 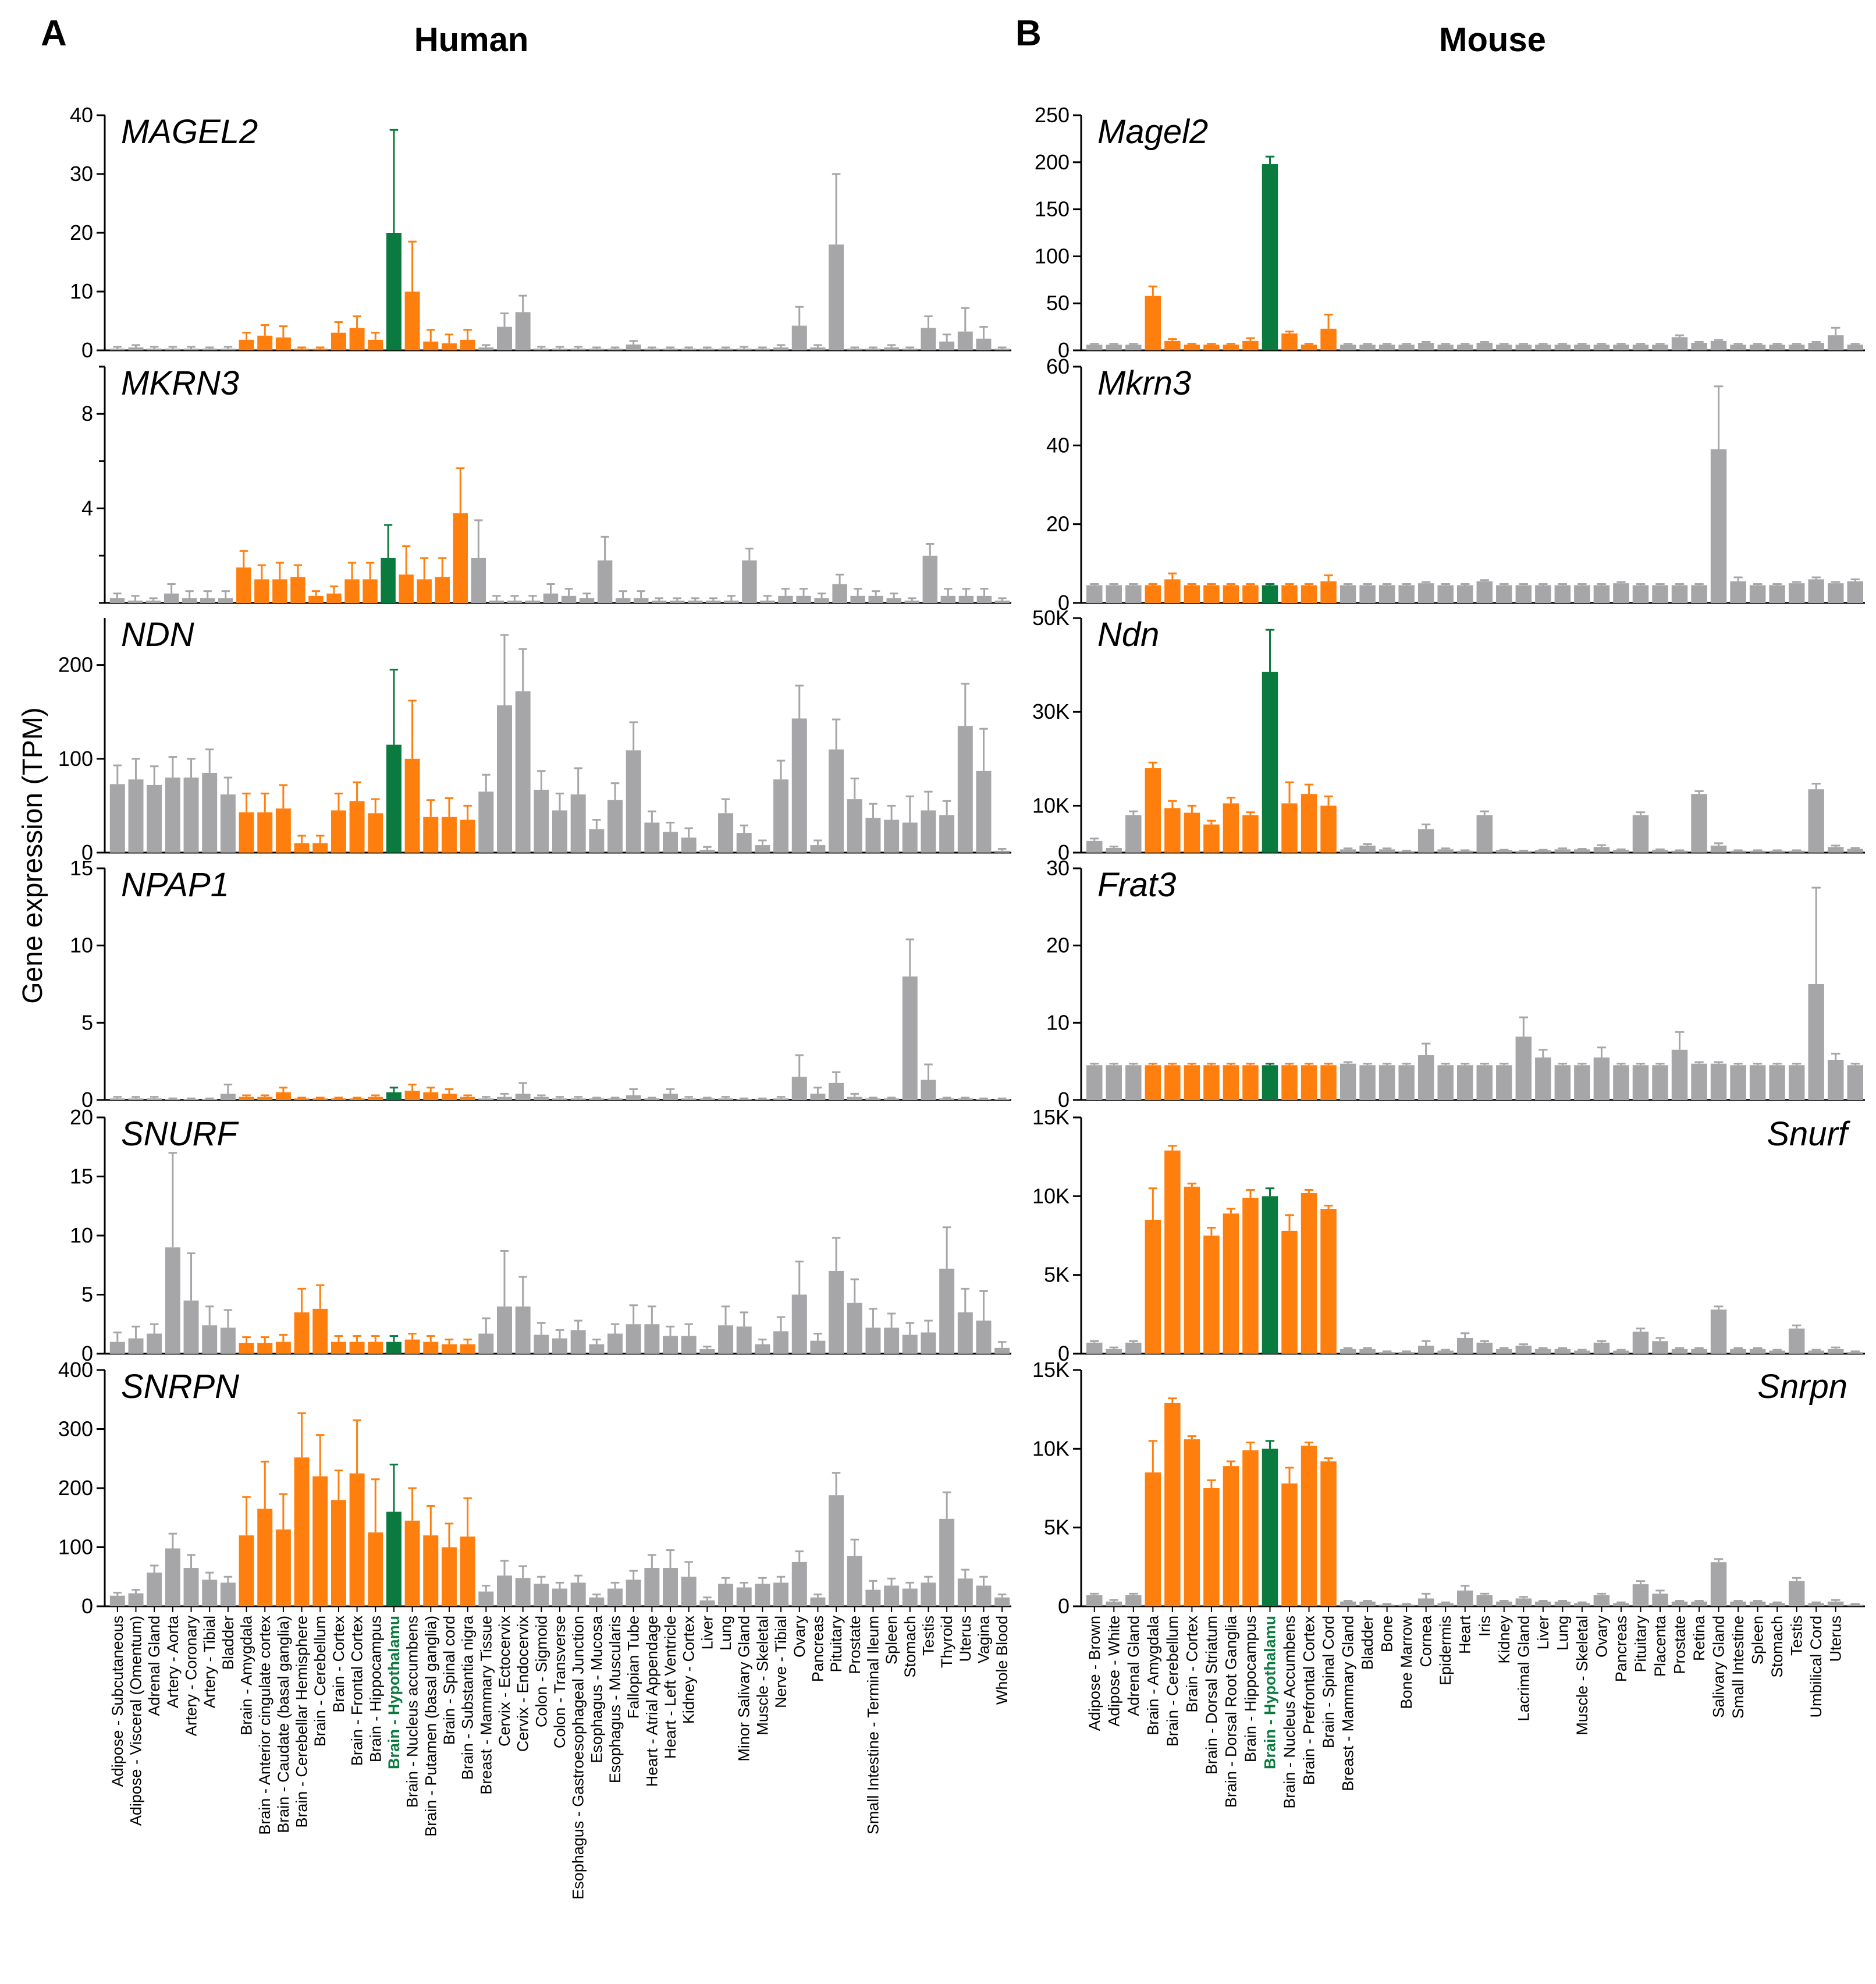 I want to click on chart-frat3: 0 10 20 30 Frat3, so click(x=1455, y=984).